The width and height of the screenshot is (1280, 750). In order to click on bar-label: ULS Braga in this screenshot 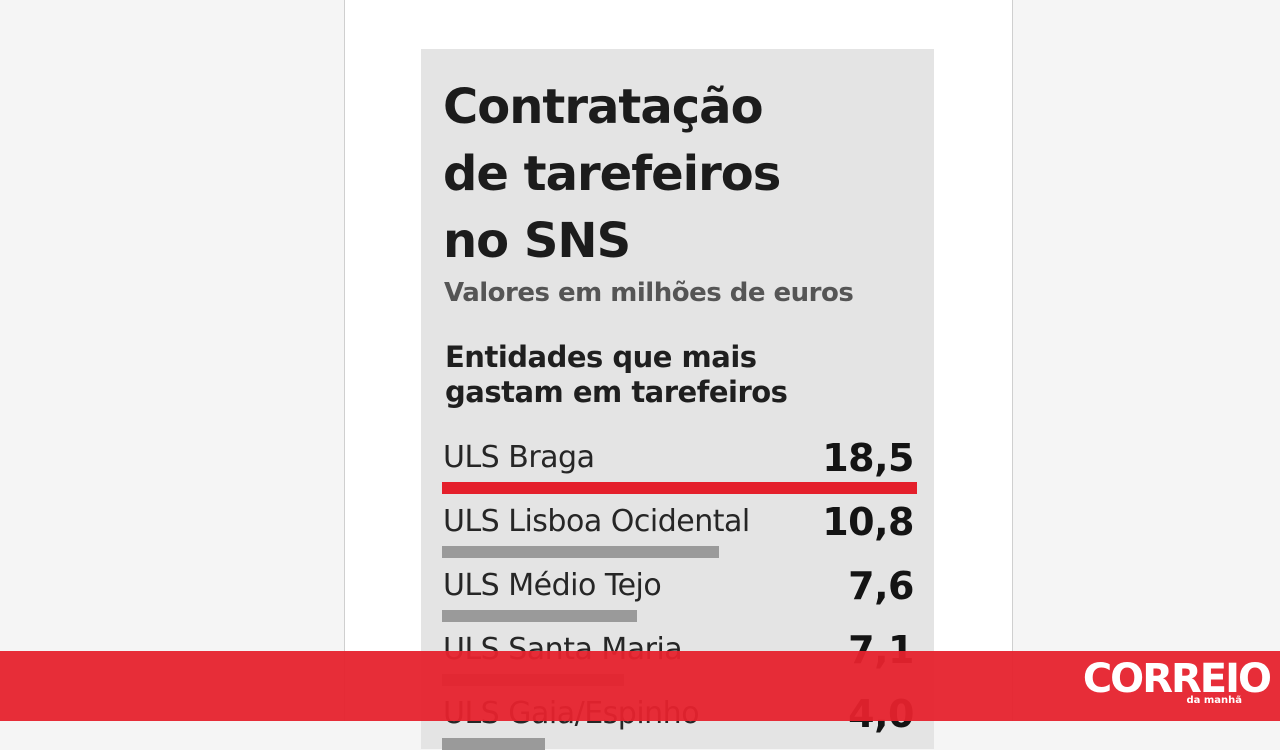, I will do `click(519, 457)`.